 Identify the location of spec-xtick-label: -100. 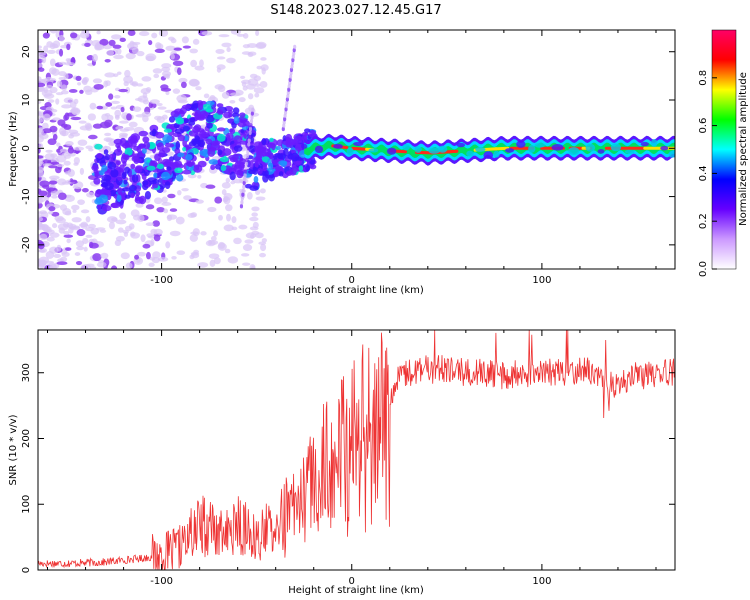
(161, 280).